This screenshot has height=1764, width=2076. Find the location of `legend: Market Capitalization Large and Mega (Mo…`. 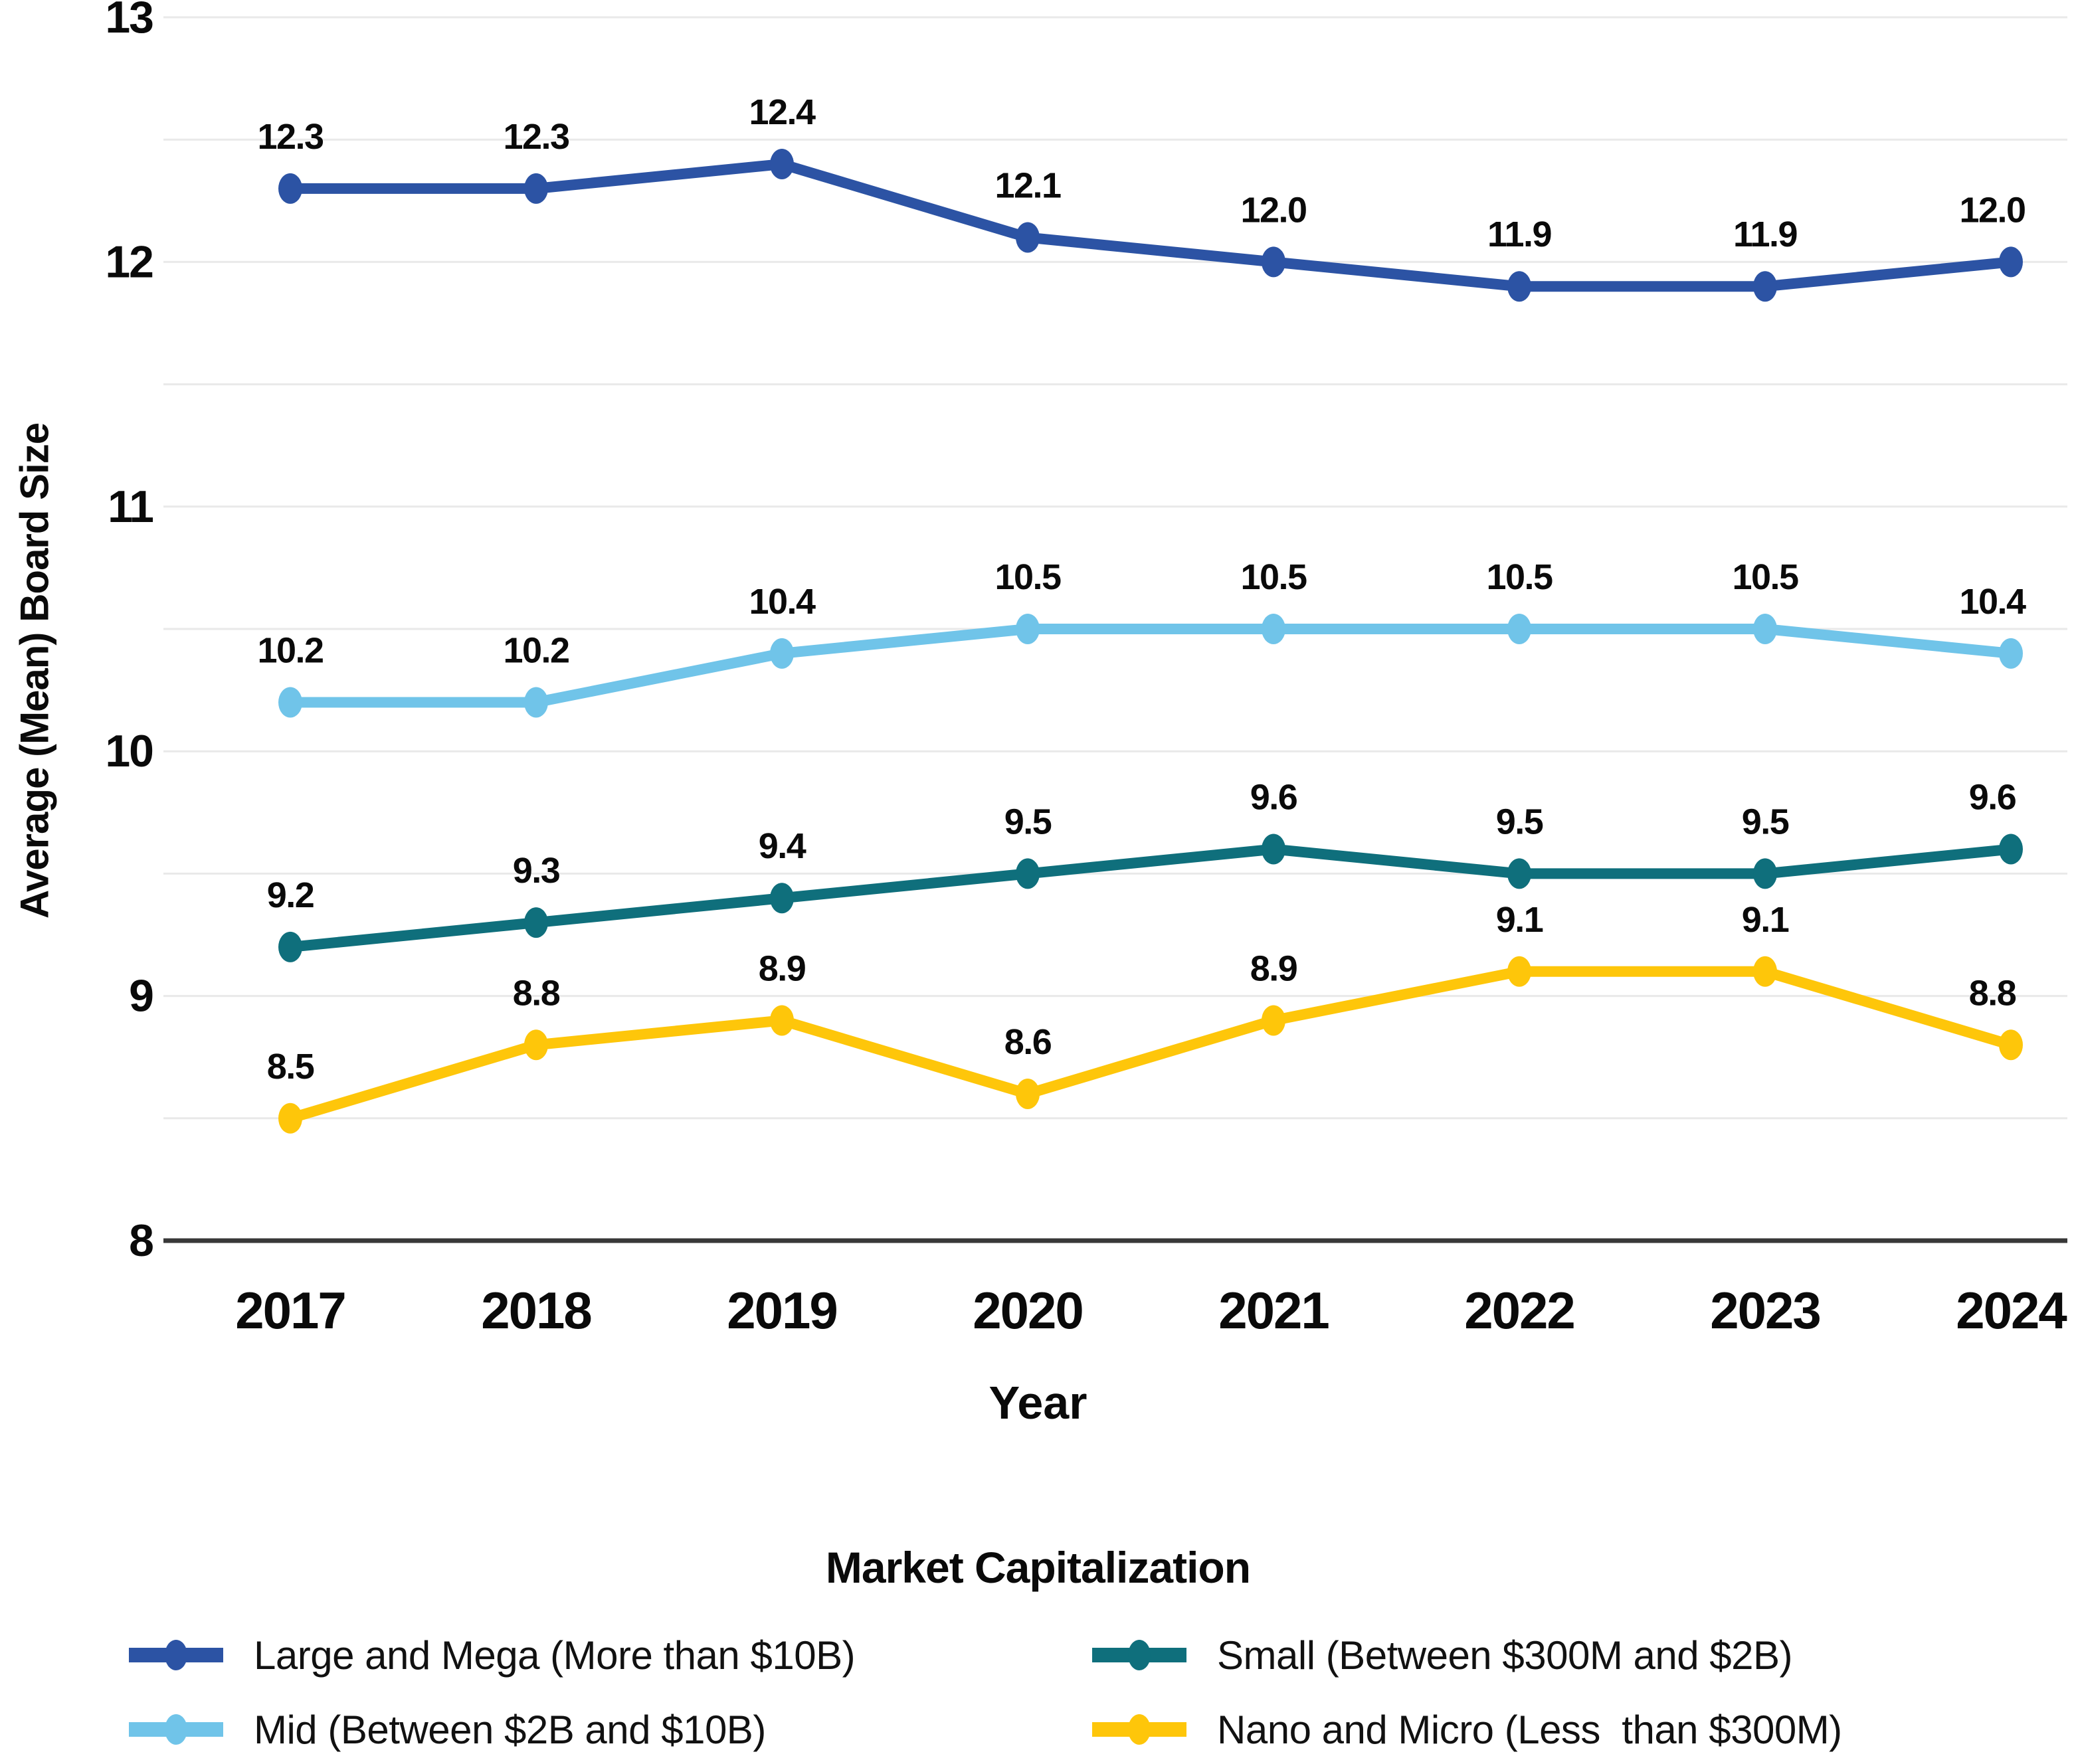

legend: Market Capitalization Large and Mega (Mo… is located at coordinates (1038, 1650).